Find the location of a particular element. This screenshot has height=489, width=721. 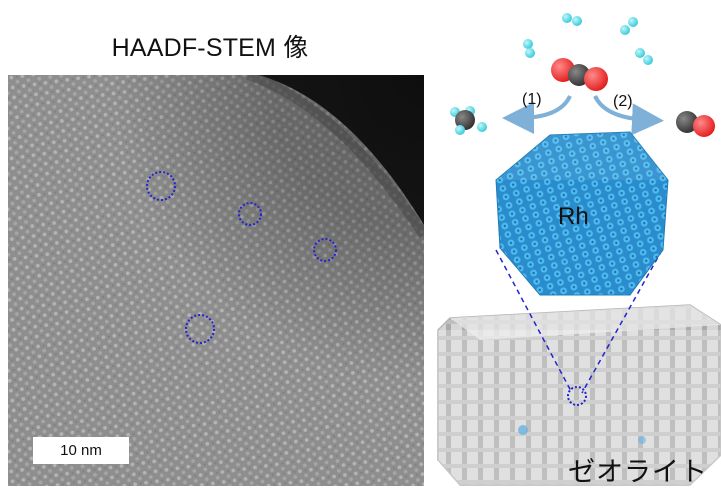

zeolite-label: ゼオライト is located at coordinates (638, 472).